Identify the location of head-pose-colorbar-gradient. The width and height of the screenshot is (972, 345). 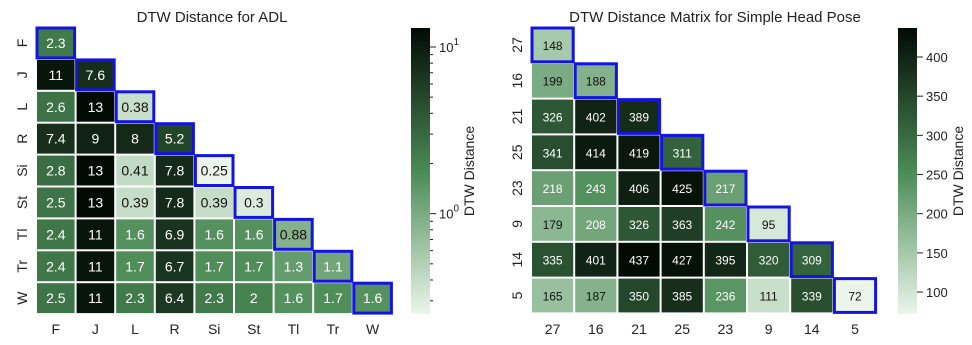
(907, 171).